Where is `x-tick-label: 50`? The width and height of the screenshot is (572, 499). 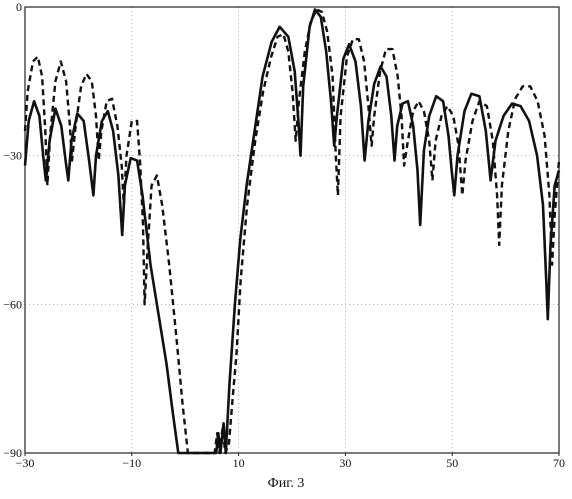 x-tick-label: 50 is located at coordinates (452, 463).